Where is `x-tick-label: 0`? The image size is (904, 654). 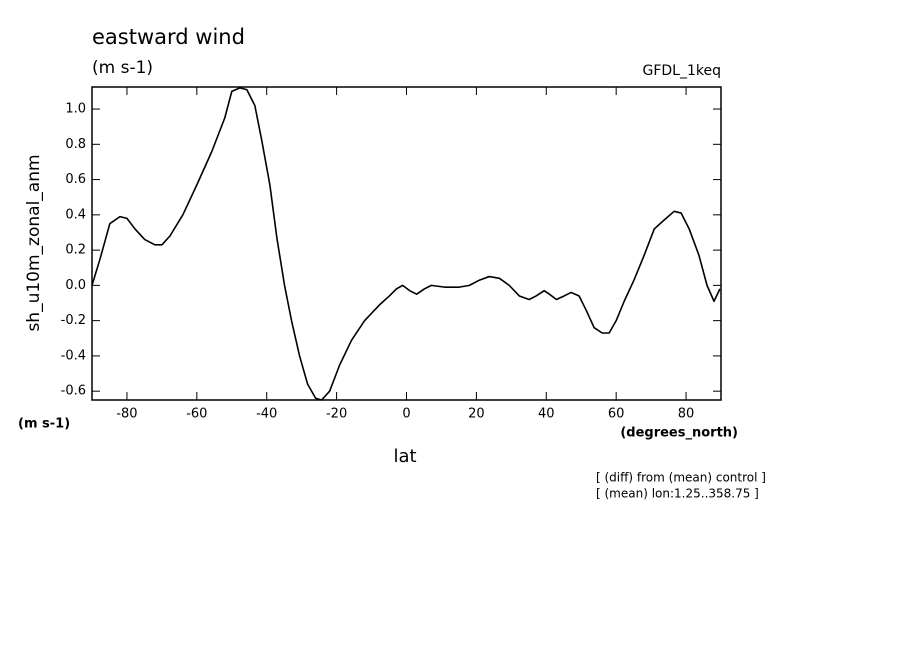
x-tick-label: 0 is located at coordinates (406, 414).